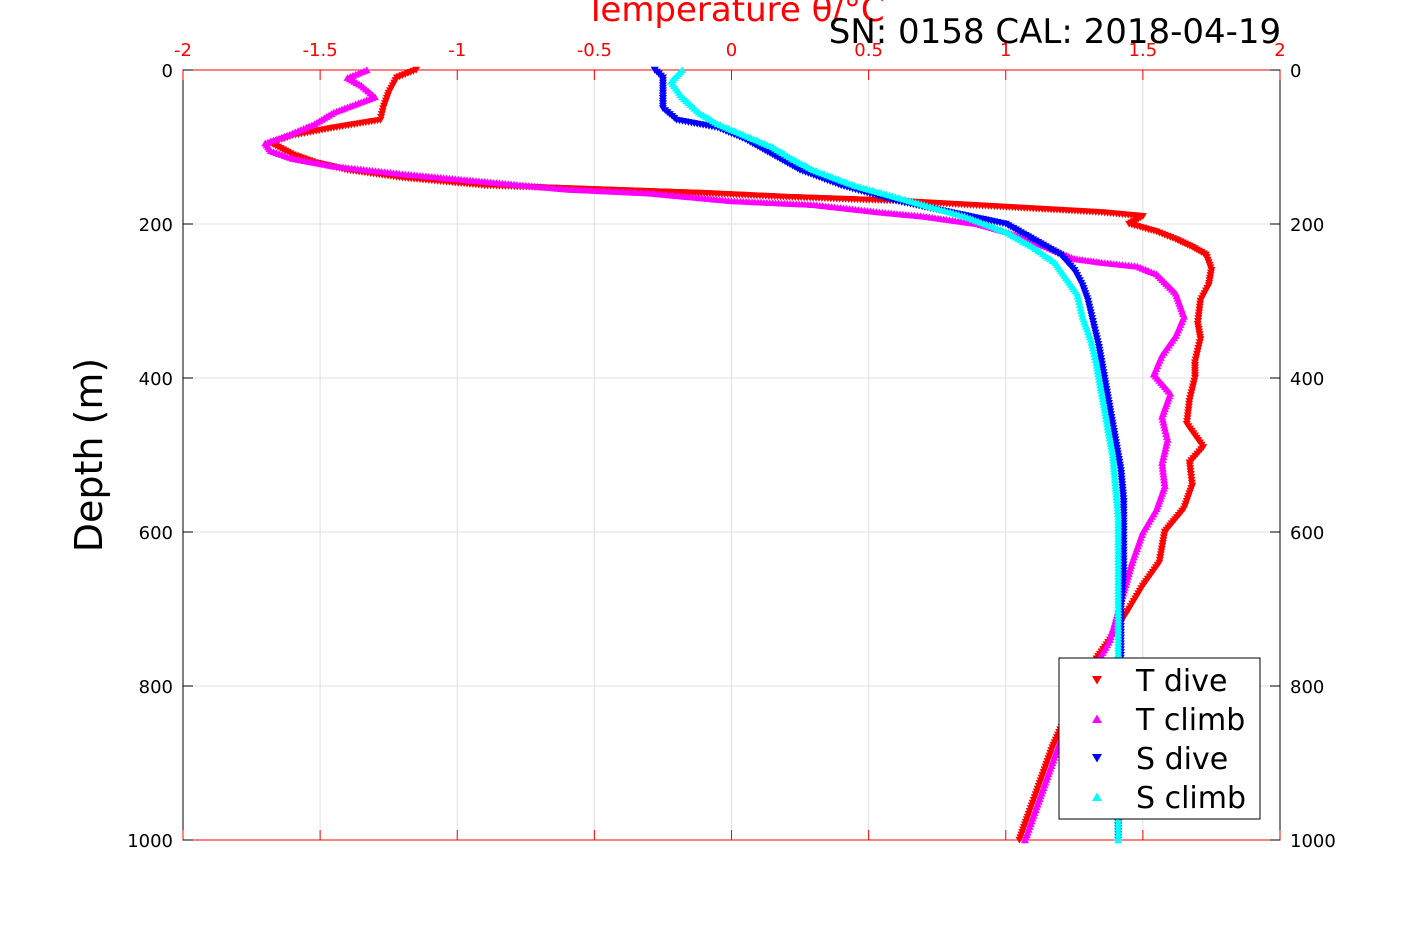 The height and width of the screenshot is (945, 1417). I want to click on y-tick-label-right: 0, so click(1295, 71).